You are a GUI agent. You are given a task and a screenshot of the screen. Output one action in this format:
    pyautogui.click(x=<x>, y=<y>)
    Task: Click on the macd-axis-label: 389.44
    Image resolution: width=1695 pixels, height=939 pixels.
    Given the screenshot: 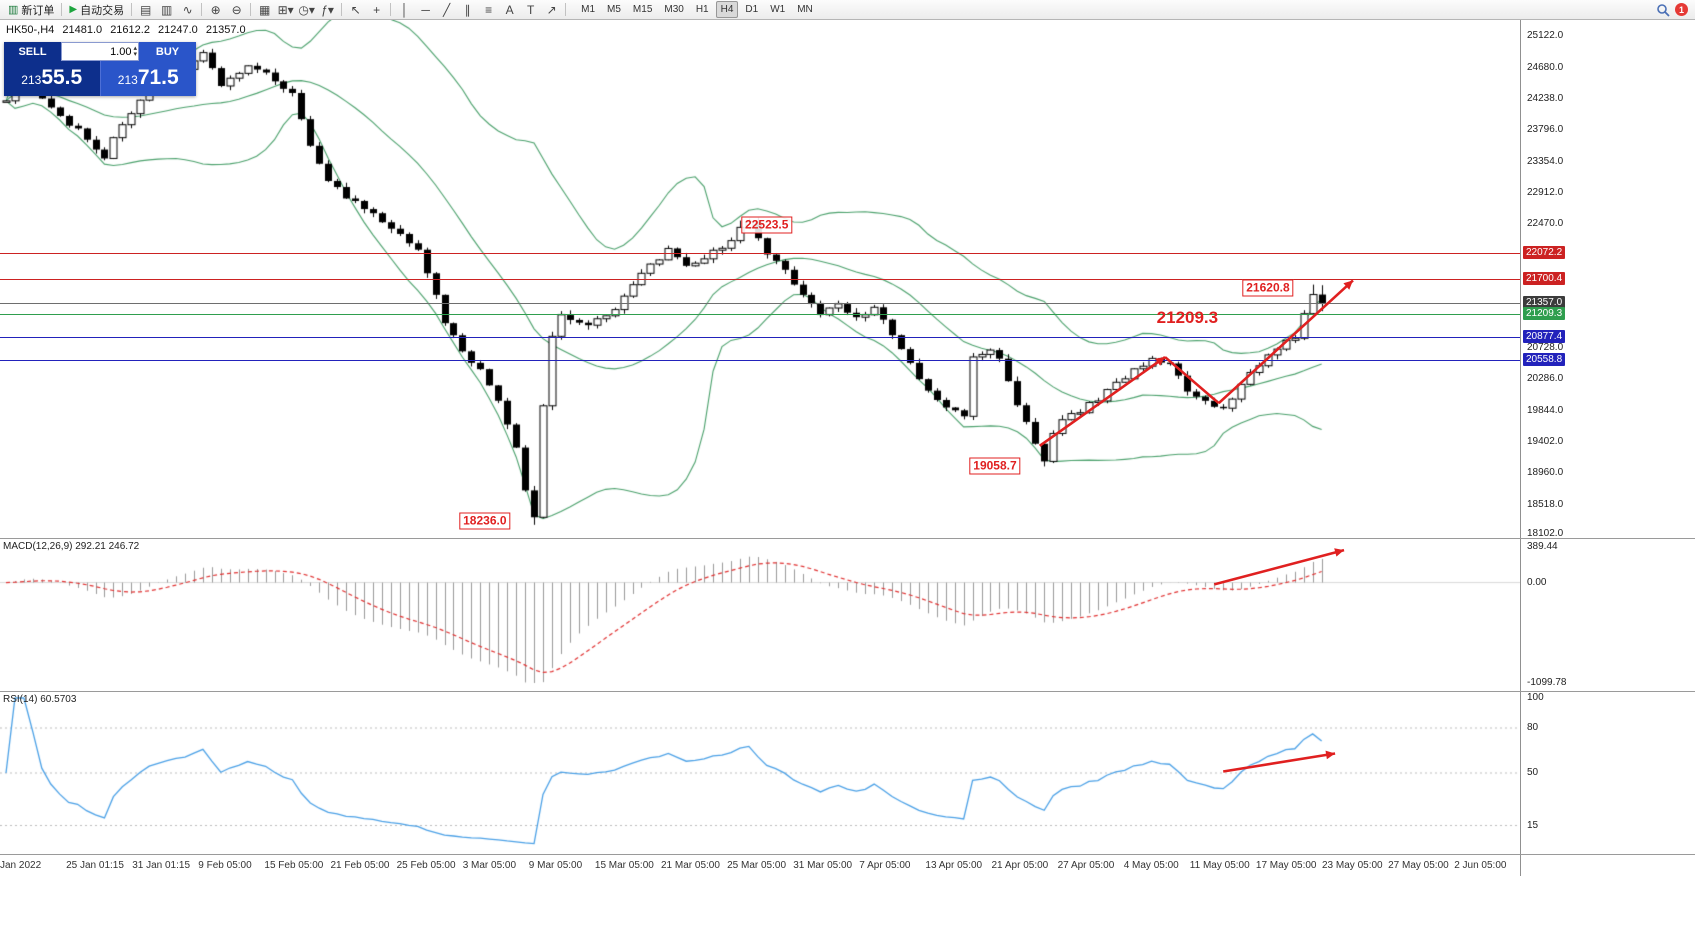 What is the action you would take?
    pyautogui.click(x=1542, y=546)
    